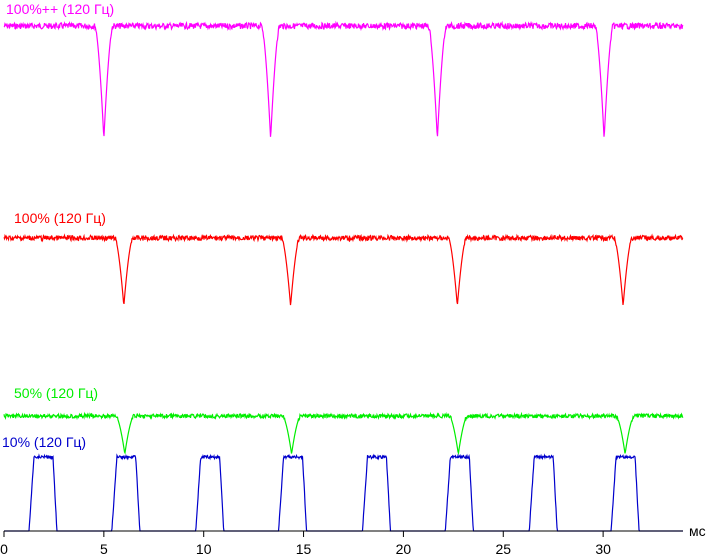  What do you see at coordinates (603, 549) in the screenshot?
I see `x-tick-label: 30` at bounding box center [603, 549].